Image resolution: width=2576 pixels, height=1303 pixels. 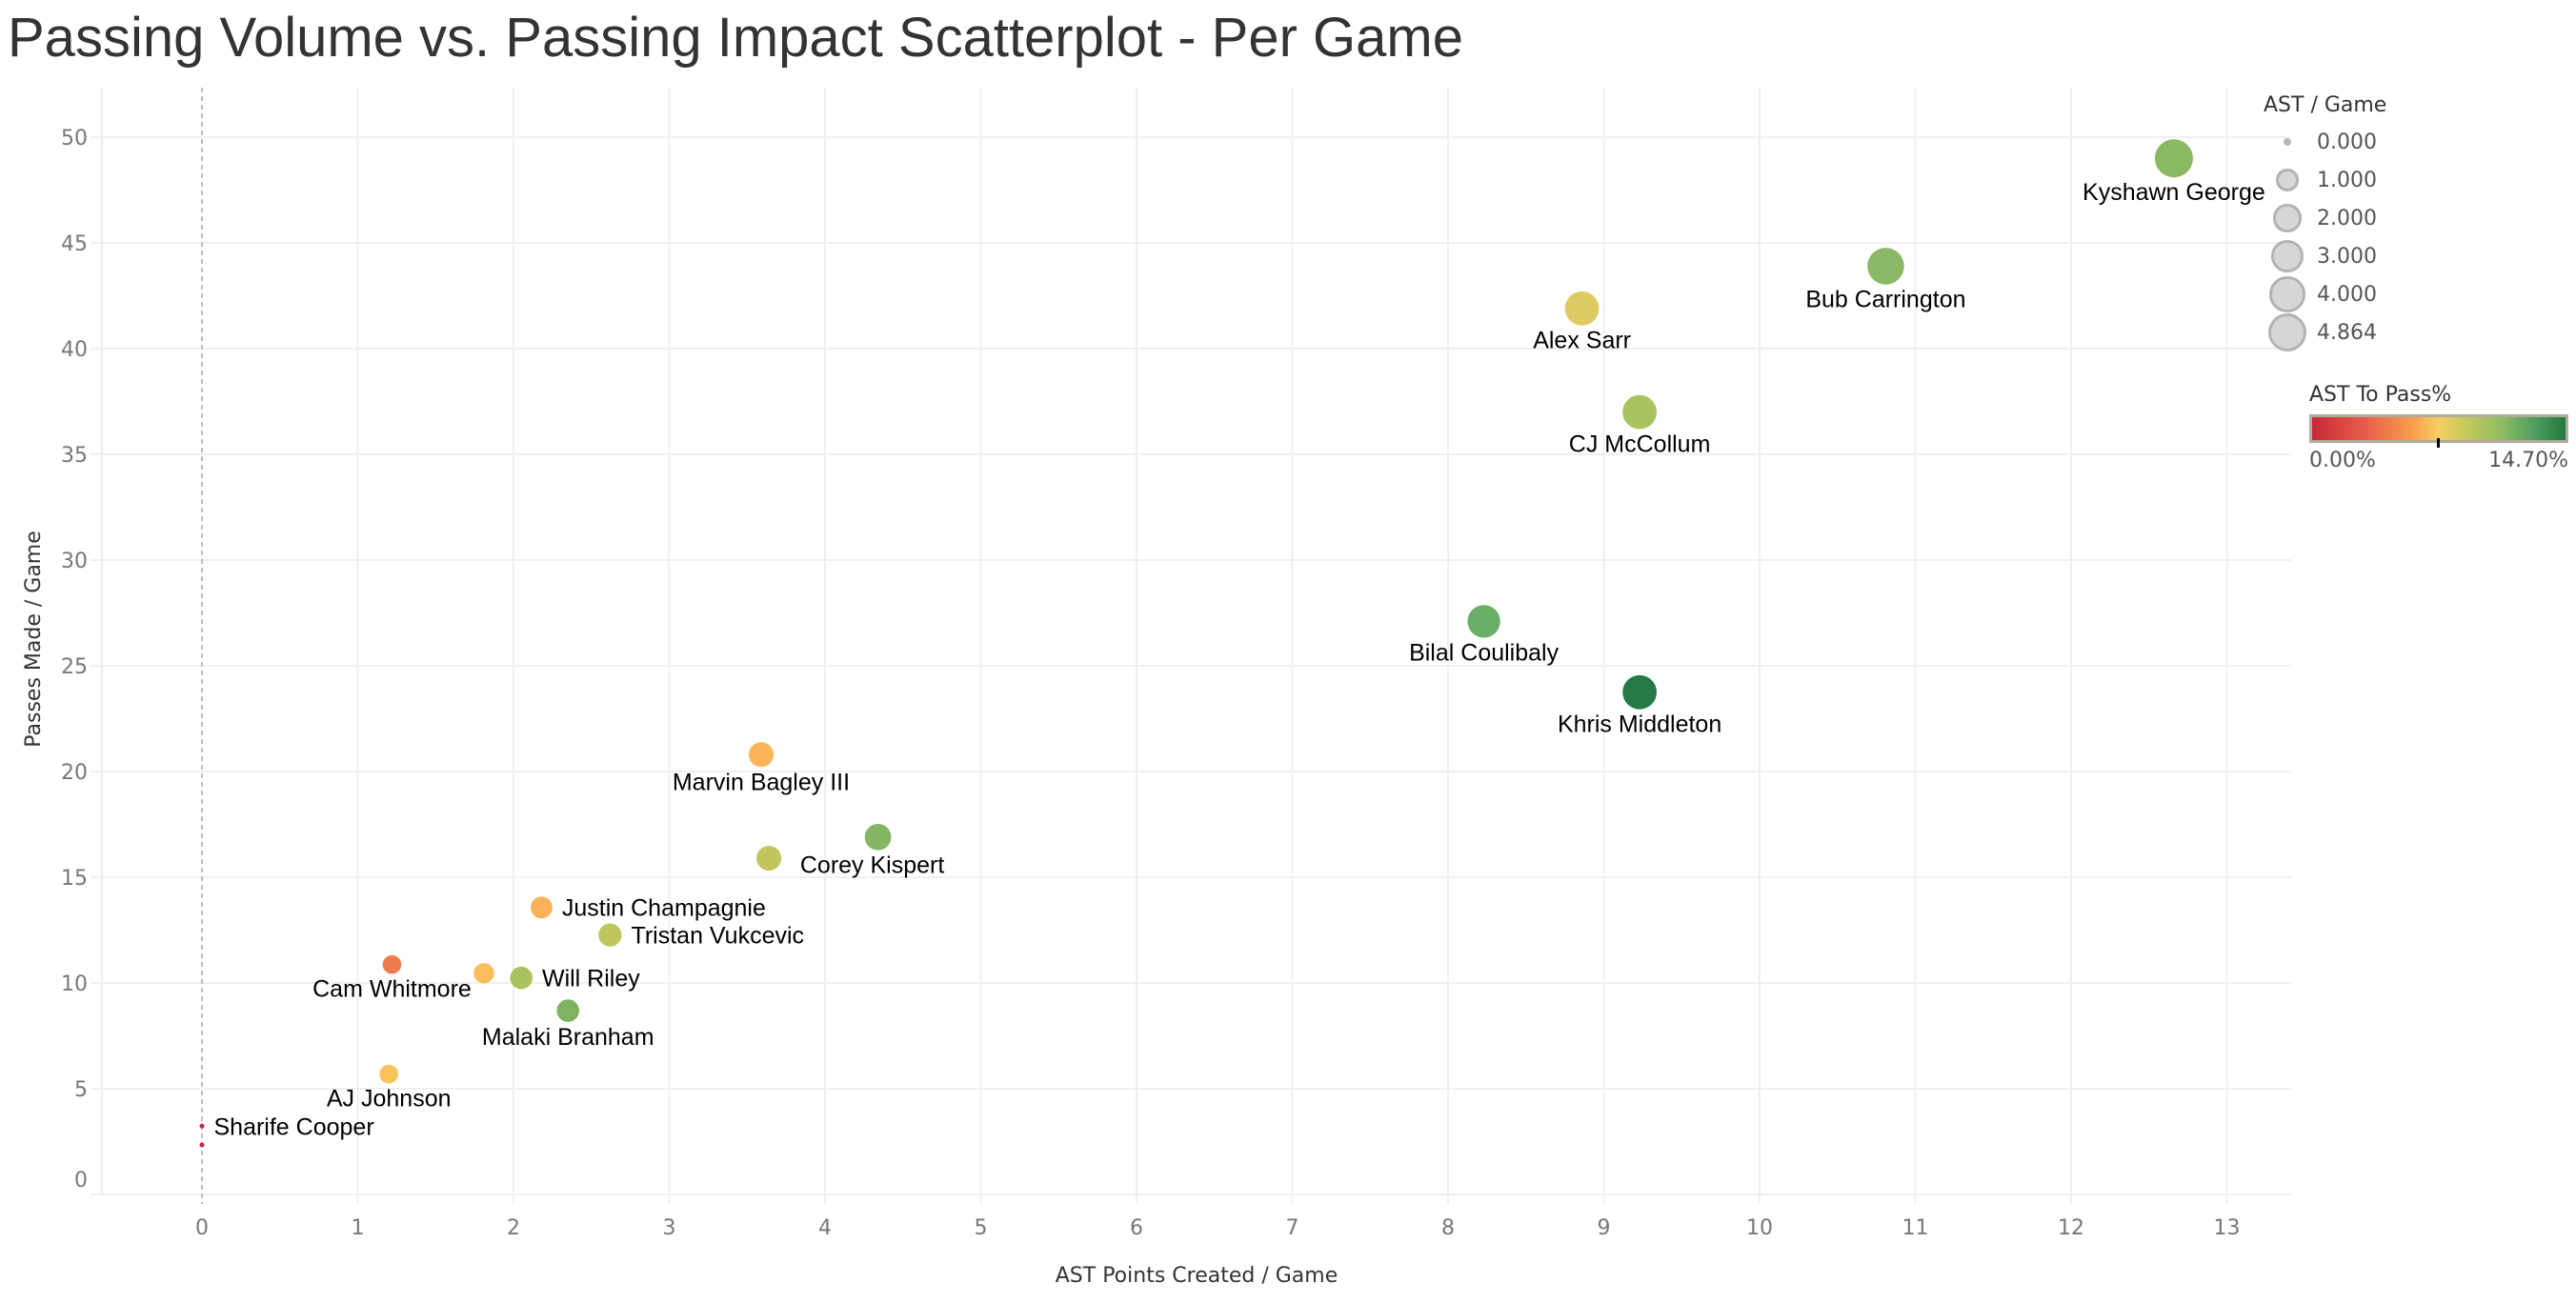 I want to click on point-label: Malaki Branham, so click(x=568, y=1037).